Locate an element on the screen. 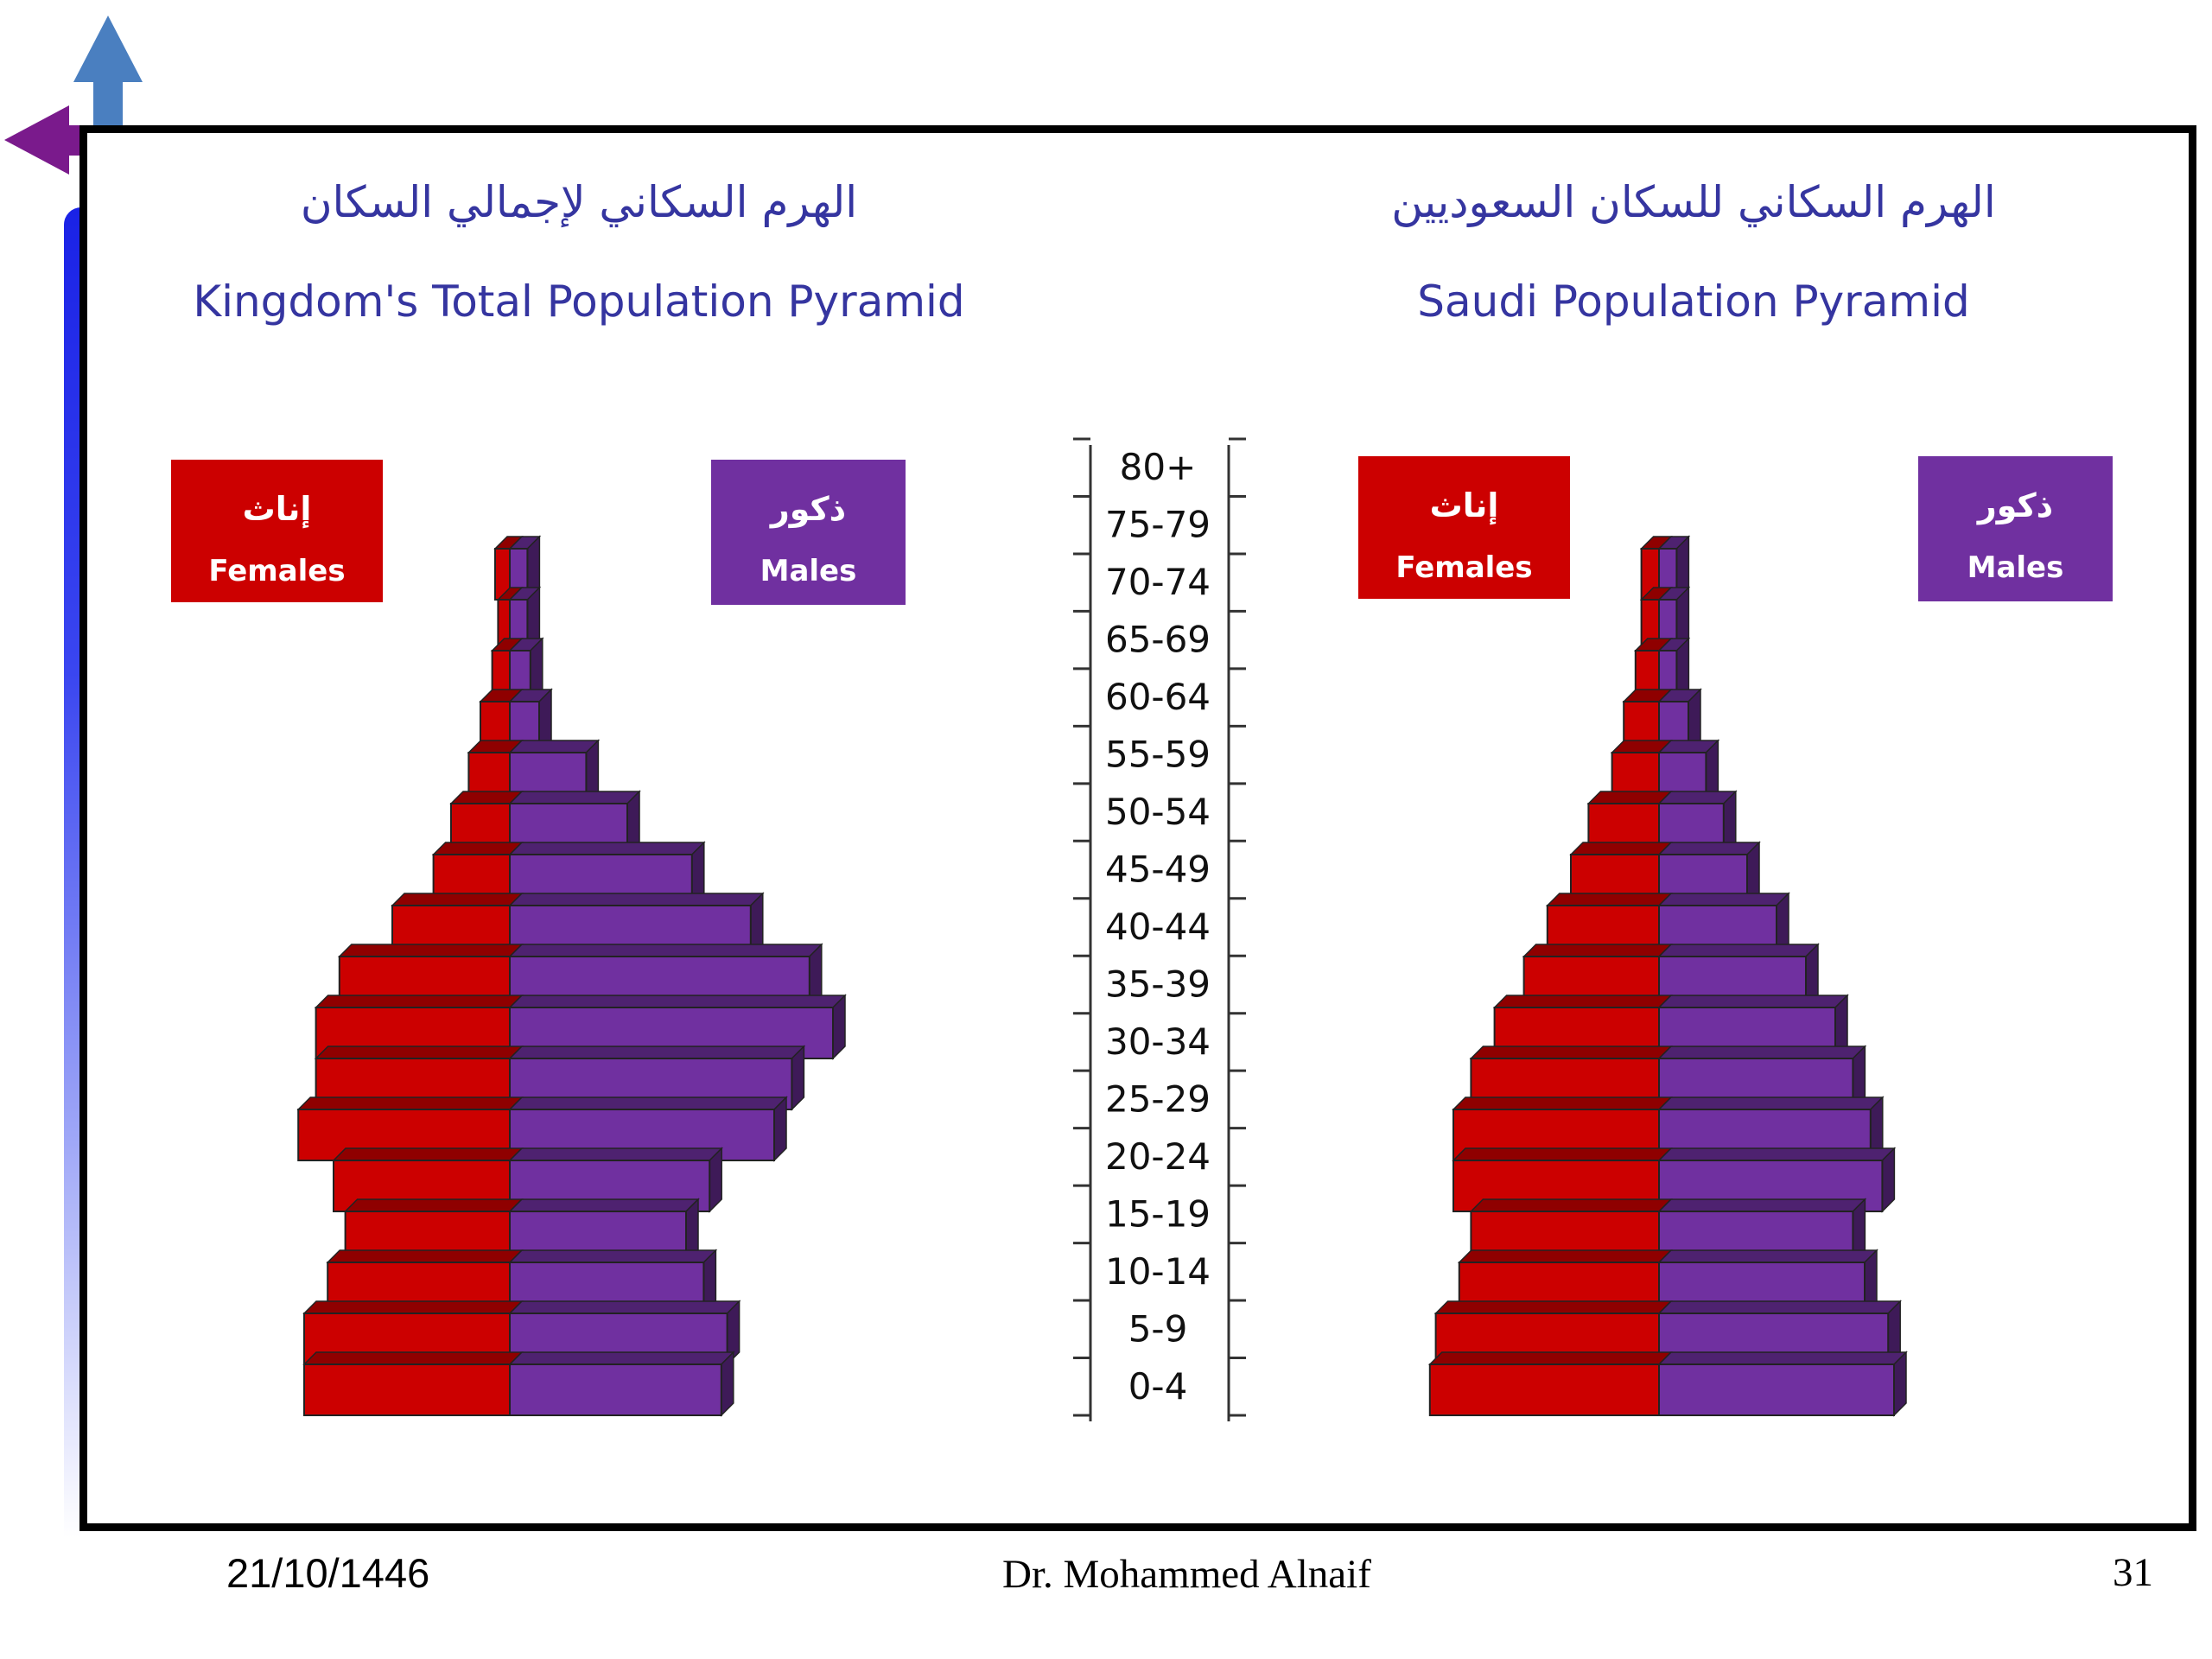 The image size is (2212, 1659). left-male-bar-20-24-top is located at coordinates (616, 1154).